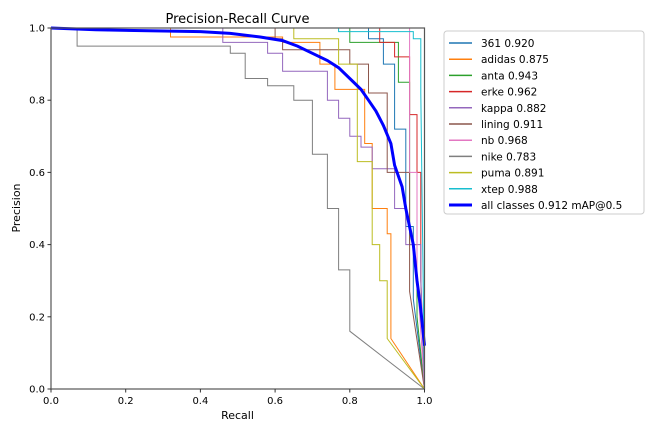 The height and width of the screenshot is (437, 650). Describe the element at coordinates (275, 401) in the screenshot. I see `x-tick-label: 0.6` at that location.